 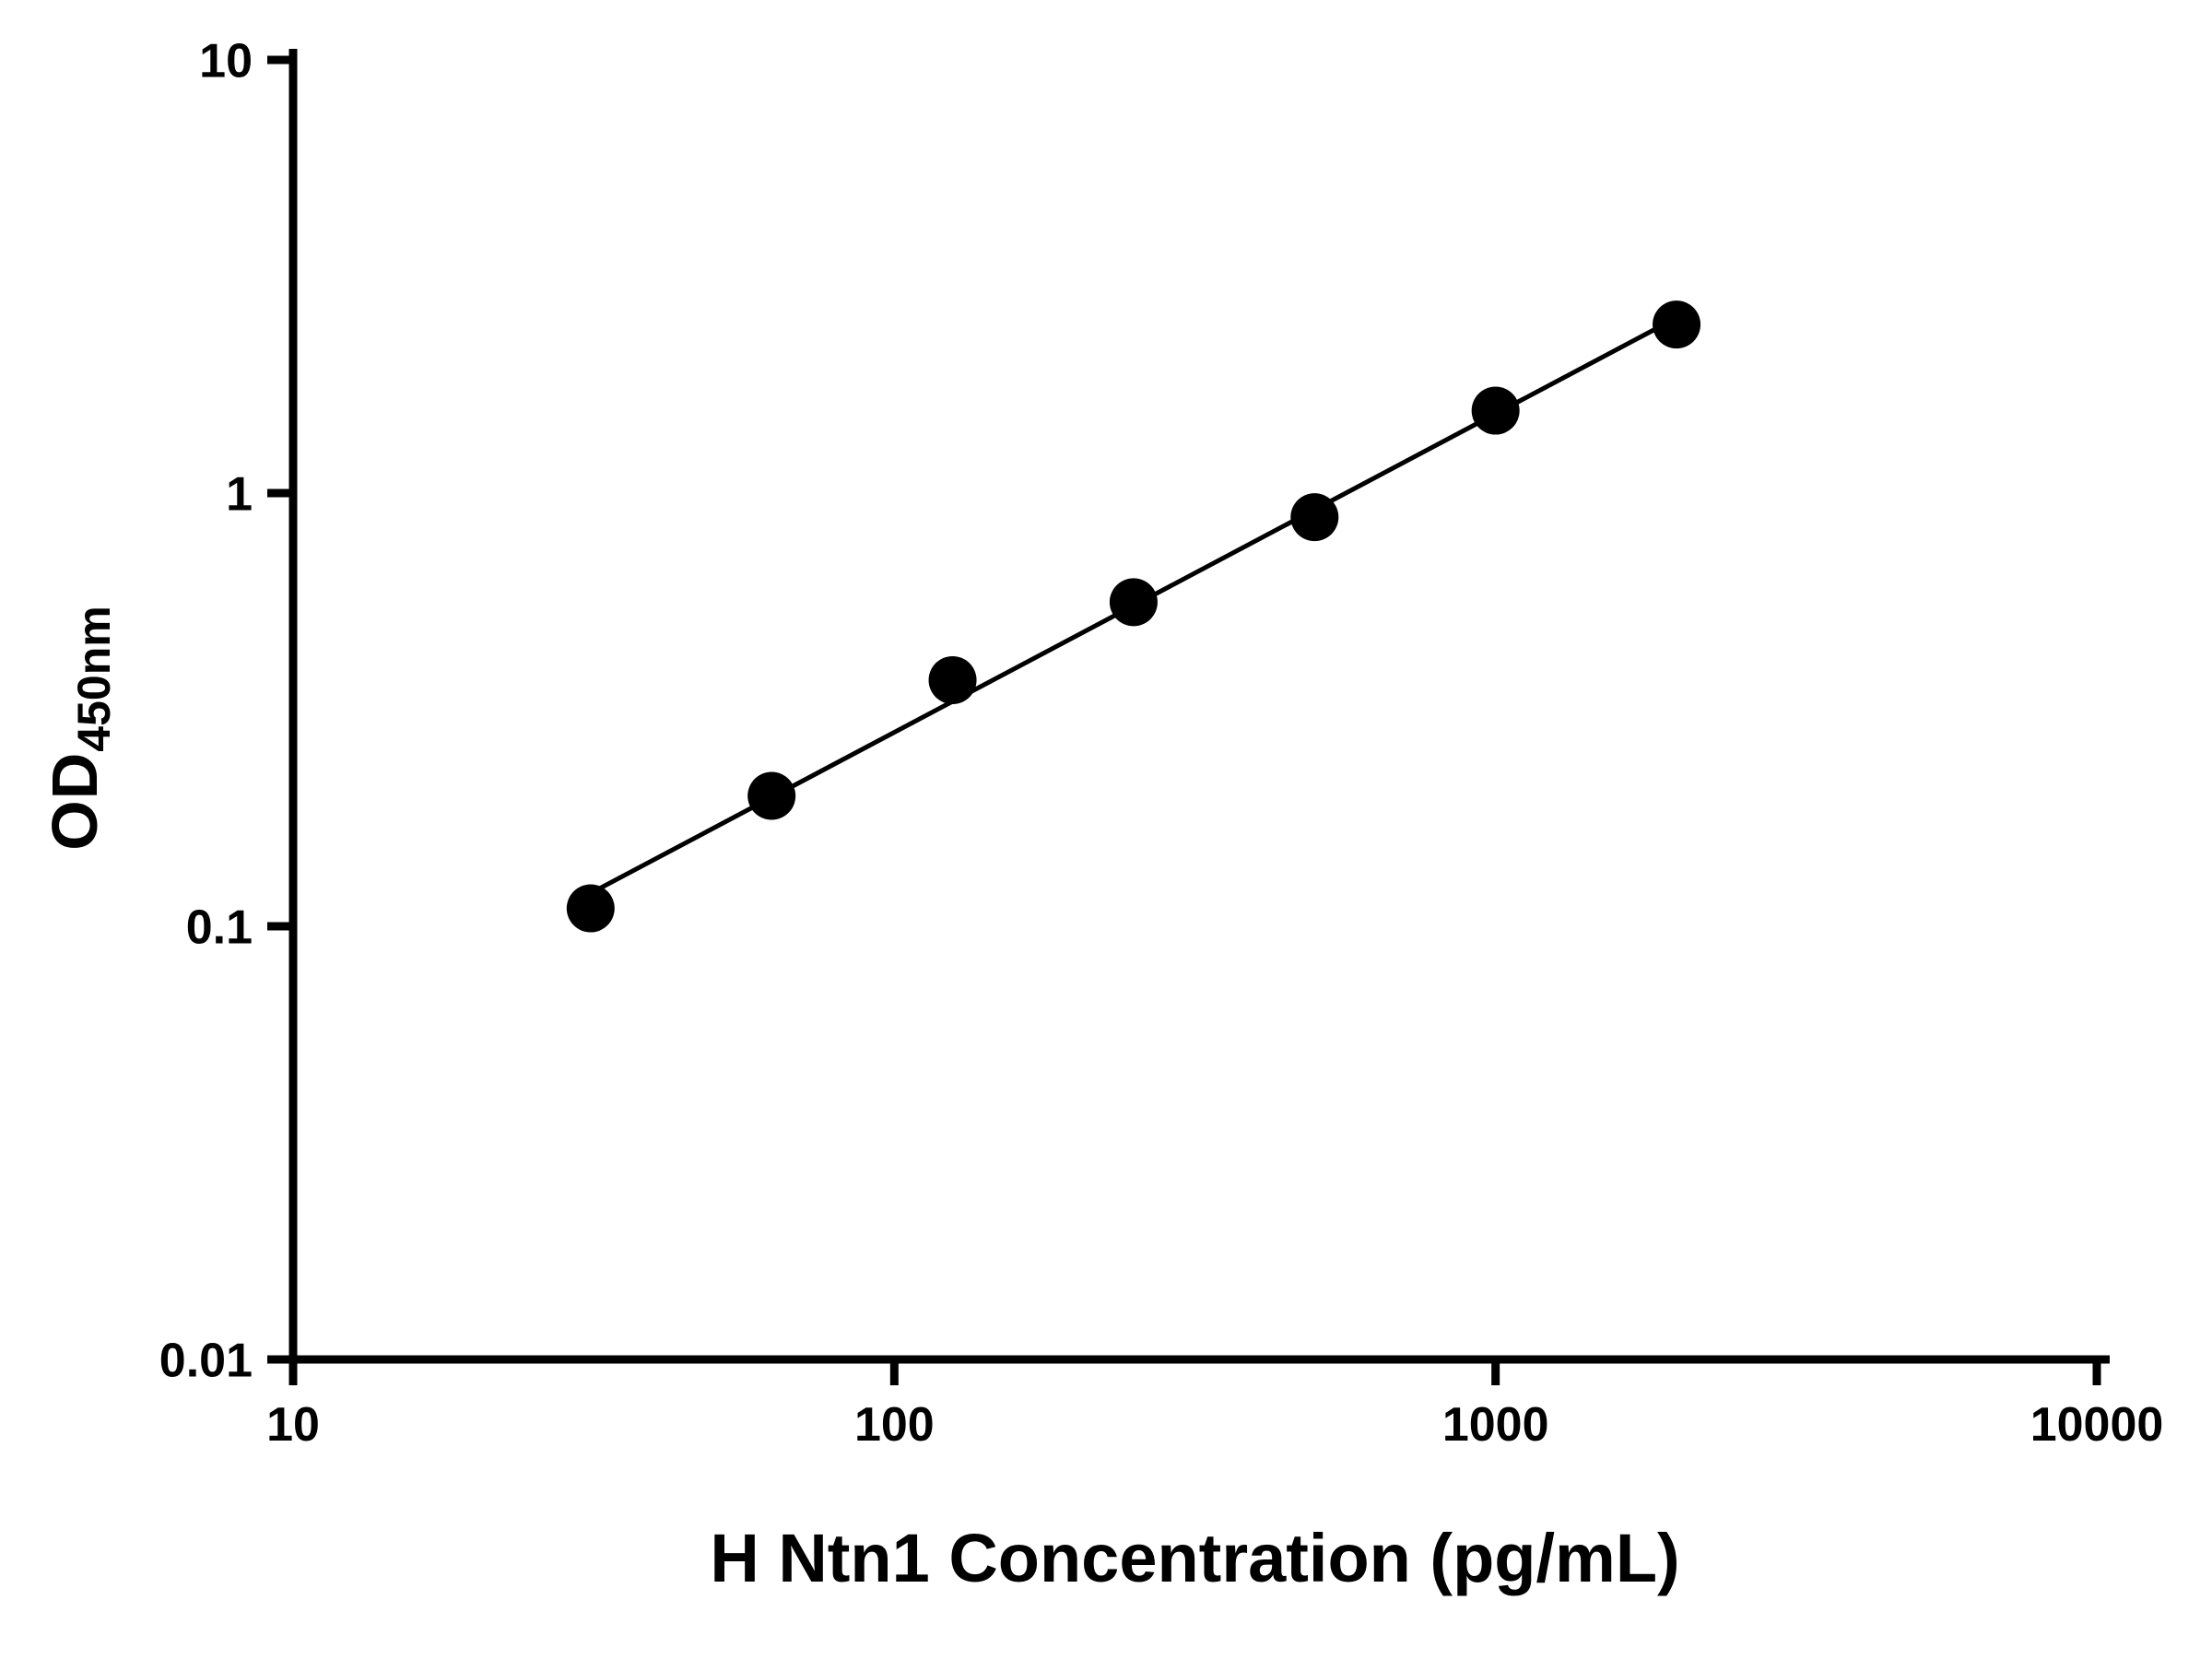 What do you see at coordinates (1195, 1558) in the screenshot?
I see `x-axis-label: H Ntn1 Concentration (pg/mL)` at bounding box center [1195, 1558].